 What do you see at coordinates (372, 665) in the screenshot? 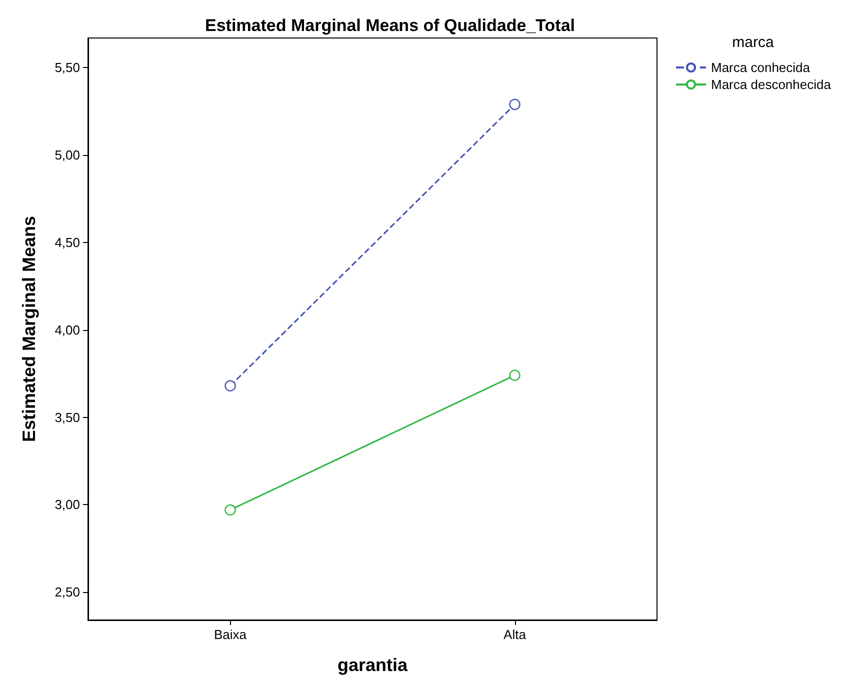
I see `x-axis-title: garantia` at bounding box center [372, 665].